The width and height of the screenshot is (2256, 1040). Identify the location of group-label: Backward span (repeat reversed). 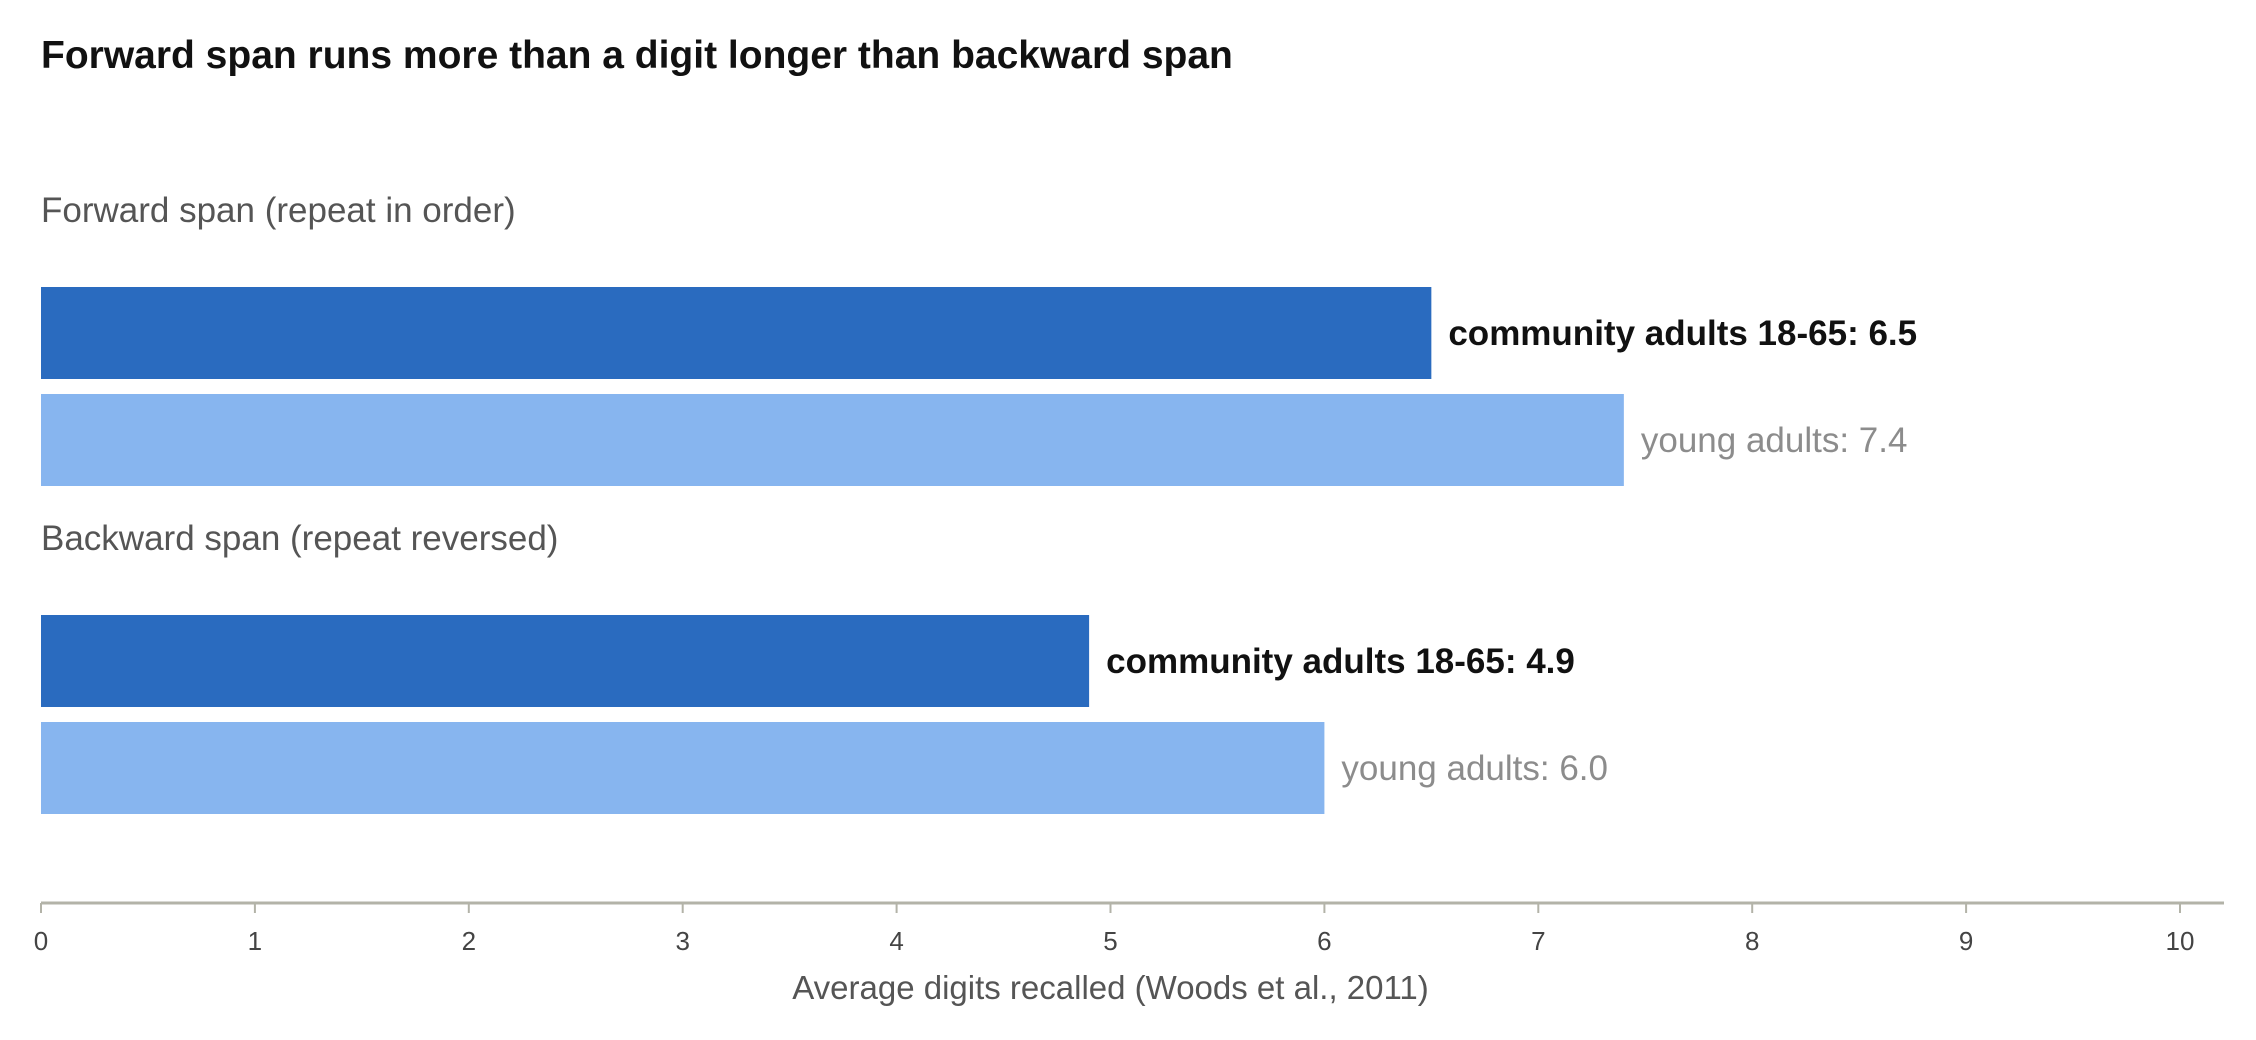
(299, 538).